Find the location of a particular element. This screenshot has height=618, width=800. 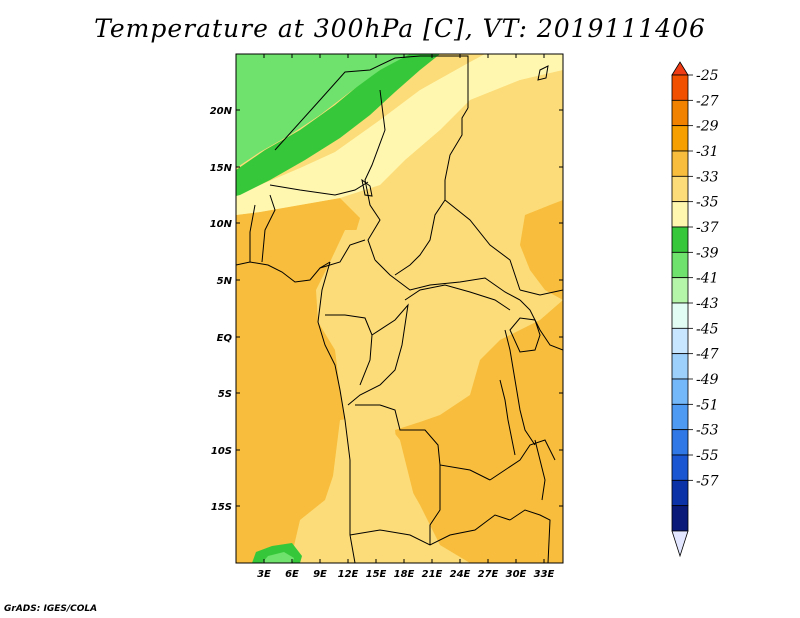

east-border is located at coordinates (541, 325).